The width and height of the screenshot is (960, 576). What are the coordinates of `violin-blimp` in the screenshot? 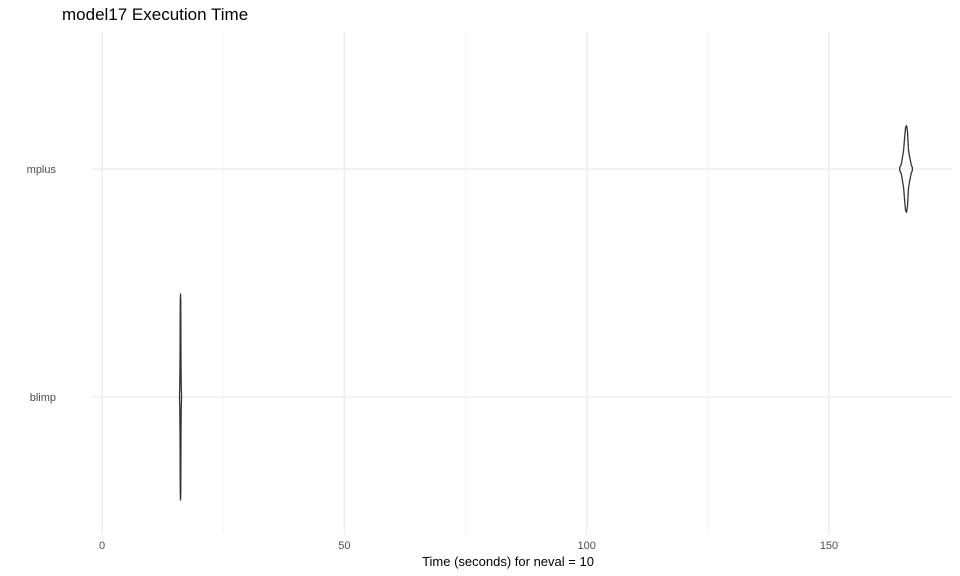 It's located at (180, 397).